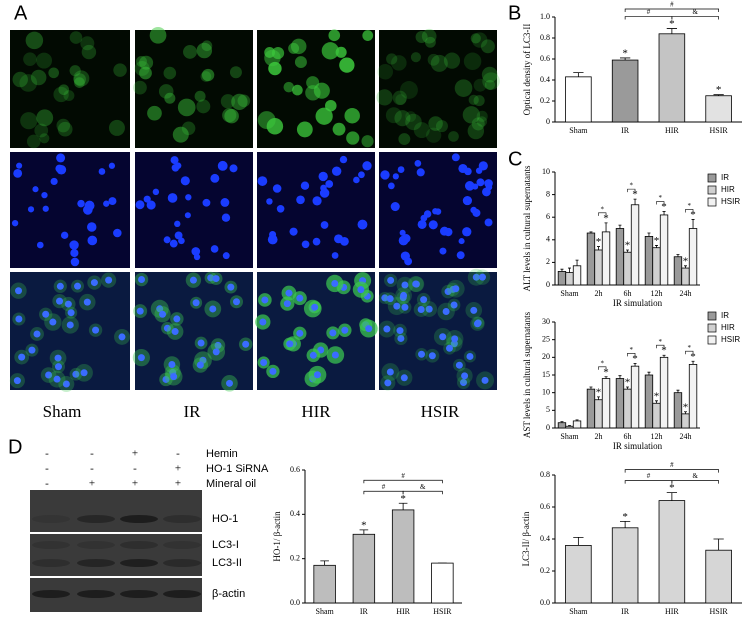  I want to click on legend-swatch, so click(712, 316).